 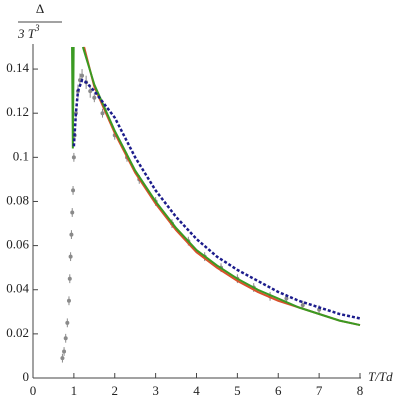 I want to click on y-tick-label: 0.14, so click(x=17, y=67).